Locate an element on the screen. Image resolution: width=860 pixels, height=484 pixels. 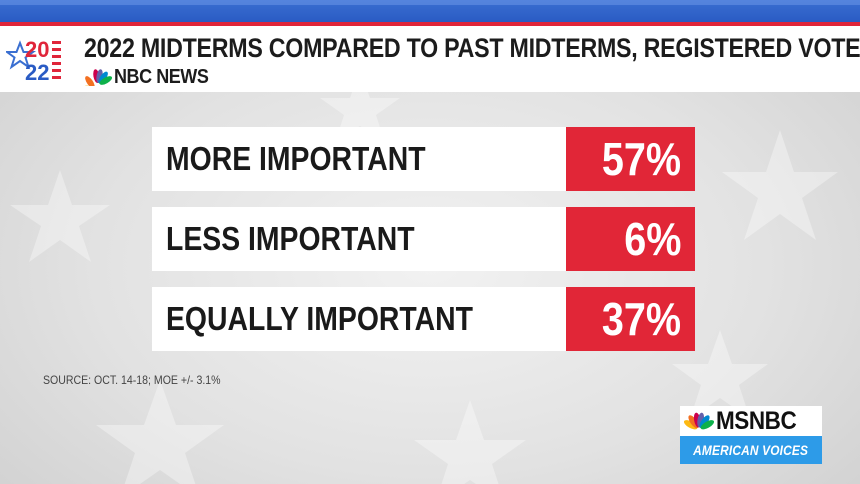
msnbc-bug: MSNBC AMERICAN VOICES is located at coordinates (751, 435).